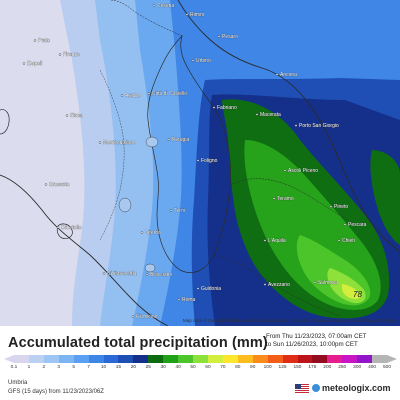 The height and width of the screenshot is (400, 400). I want to click on legend-tick-label: 150, so click(297, 367).